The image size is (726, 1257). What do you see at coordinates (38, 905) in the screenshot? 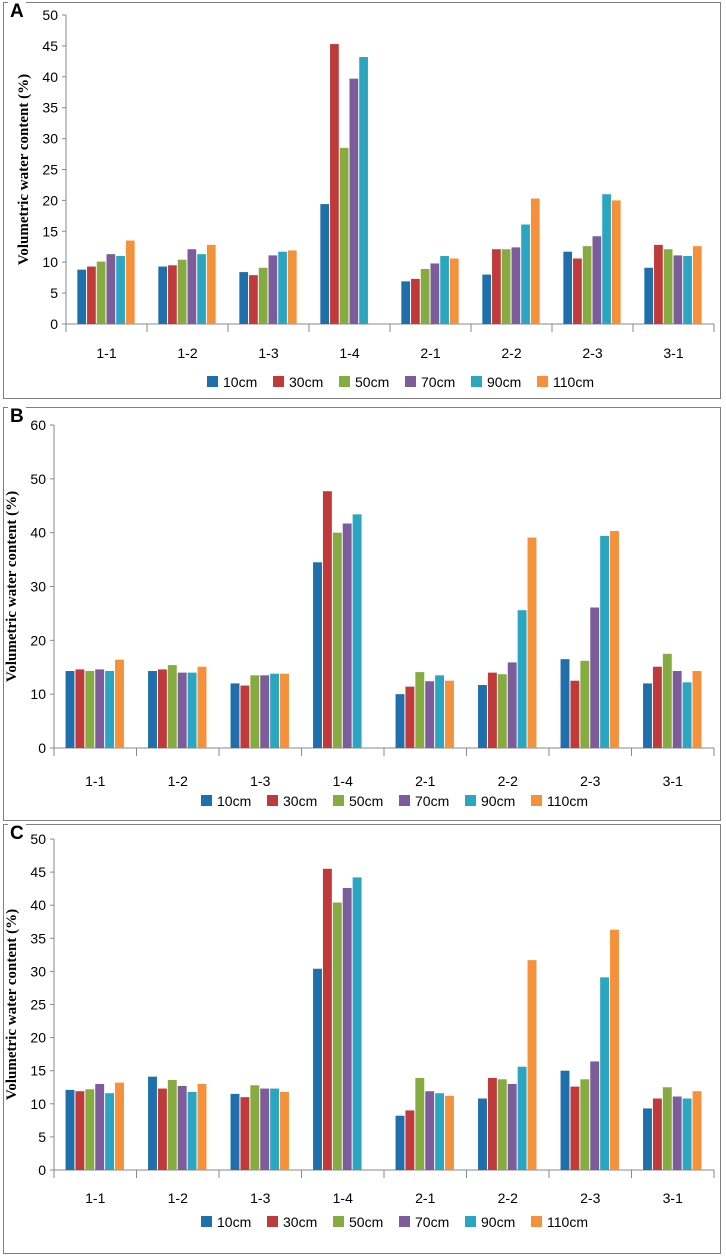
I see `y-tick-label: 40` at bounding box center [38, 905].